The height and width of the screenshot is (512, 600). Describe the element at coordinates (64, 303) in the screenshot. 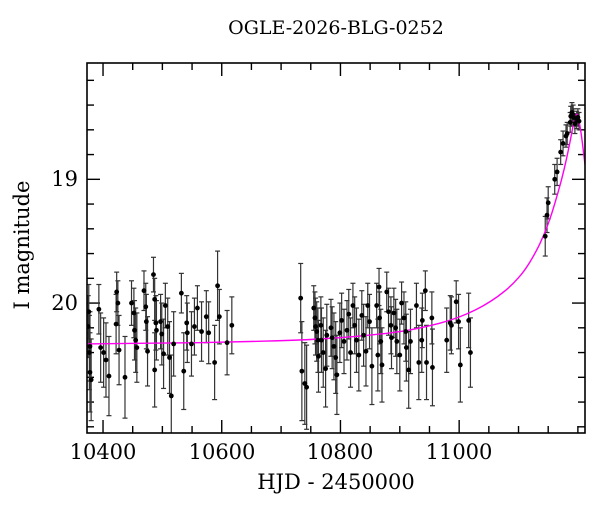

I see `y-tick-label: 20` at that location.